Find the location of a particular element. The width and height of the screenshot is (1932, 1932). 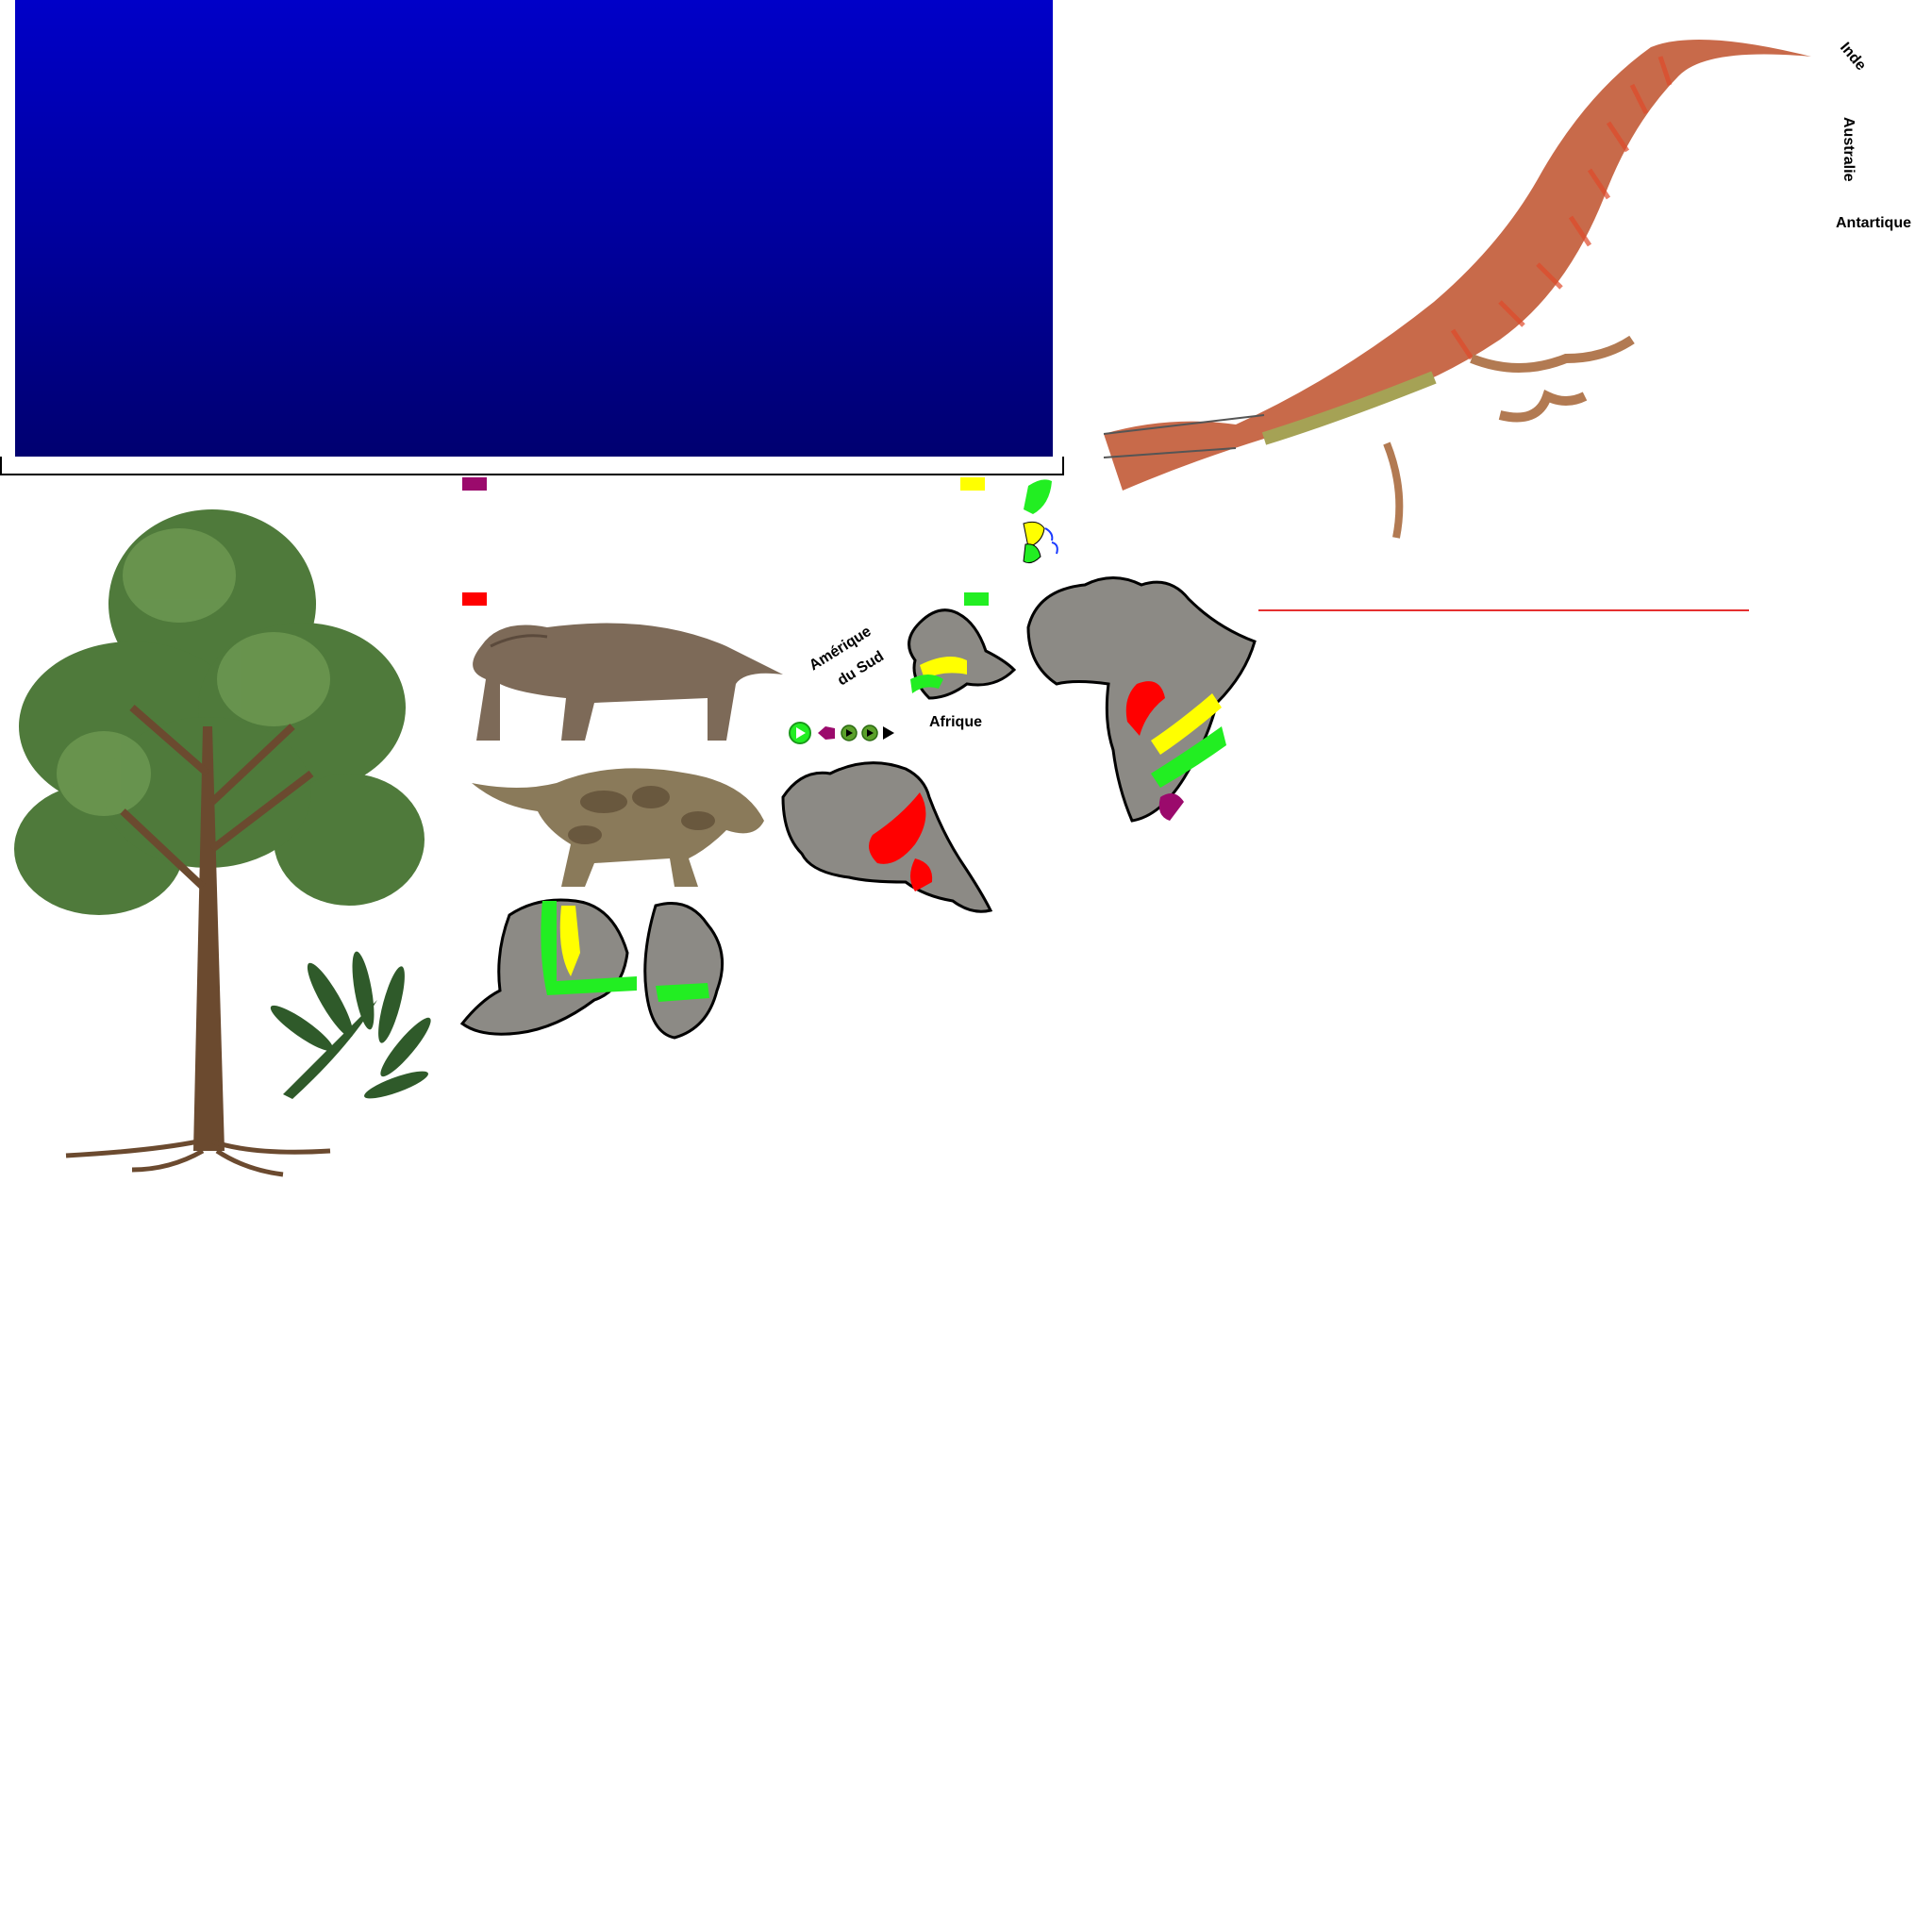

continent-fragment-small is located at coordinates (963, 654).